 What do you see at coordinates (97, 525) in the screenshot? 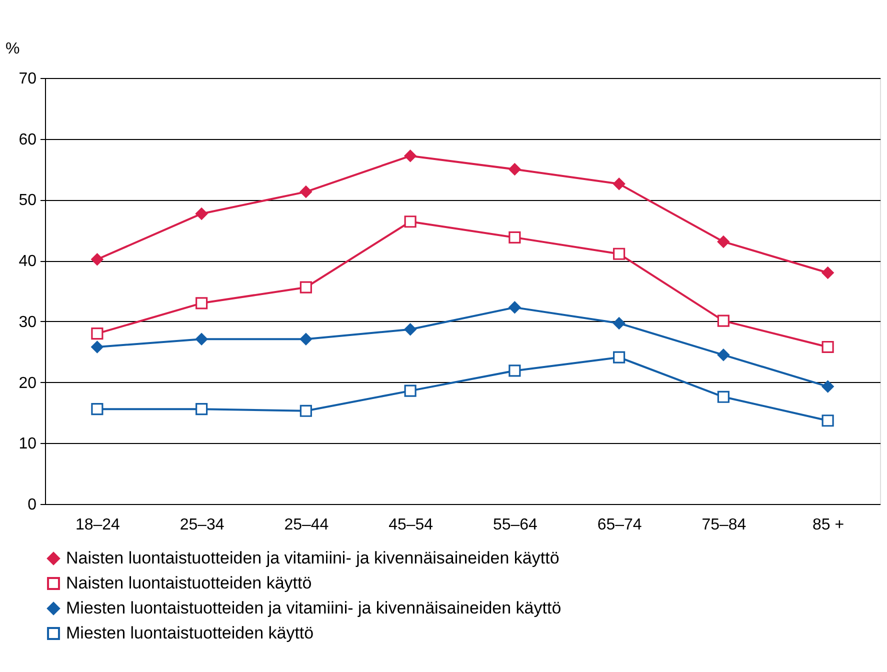
I see `x-tick-label: 18–24` at bounding box center [97, 525].